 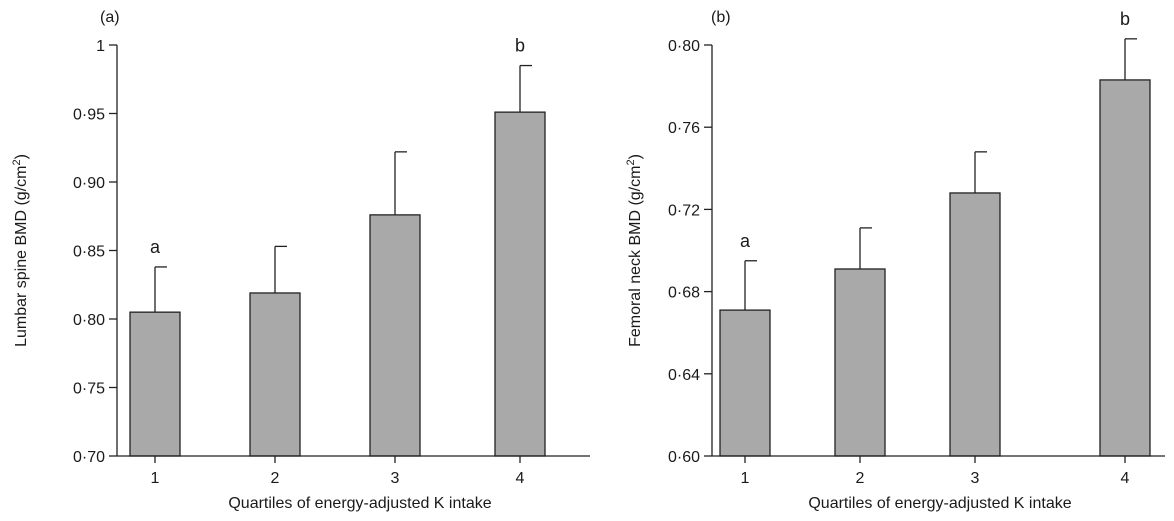 I want to click on y-axis-label: Femoral neck BMD (g/cm2), so click(x=634, y=250).